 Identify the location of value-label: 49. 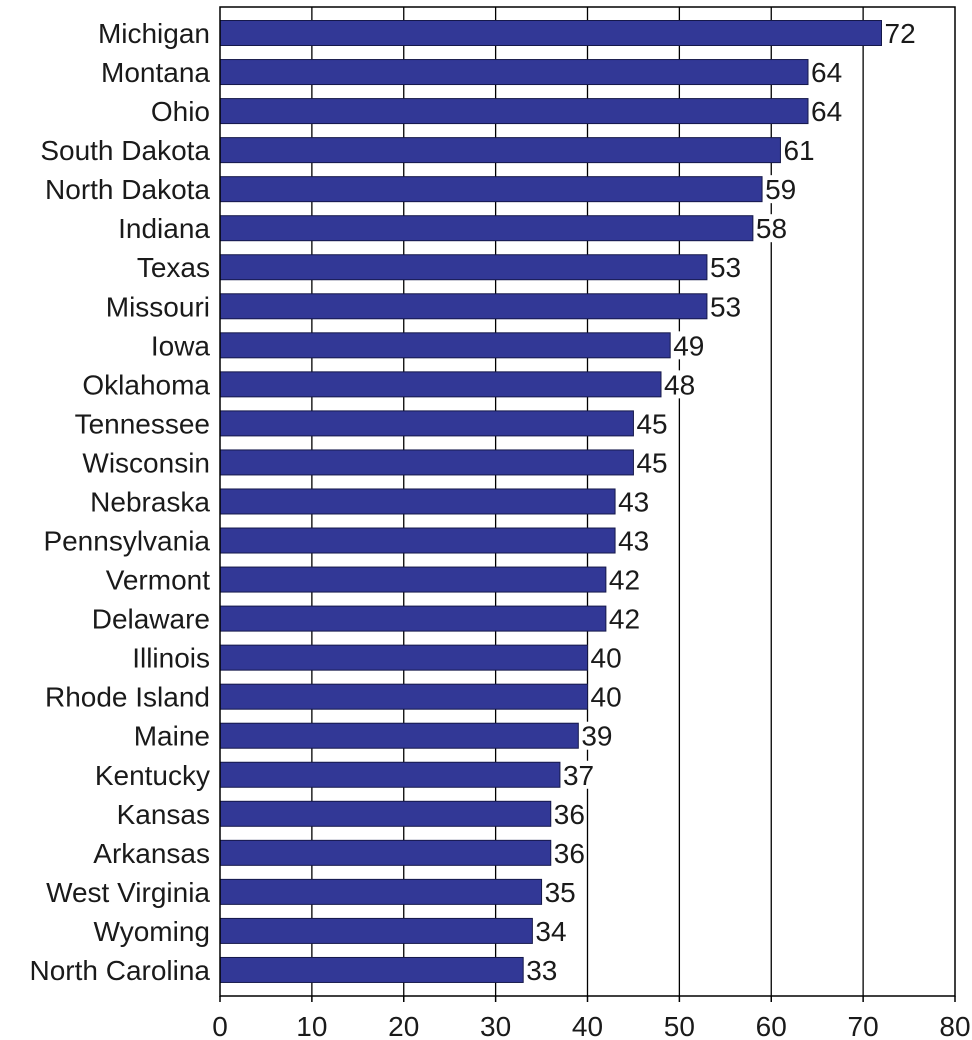
(688, 345).